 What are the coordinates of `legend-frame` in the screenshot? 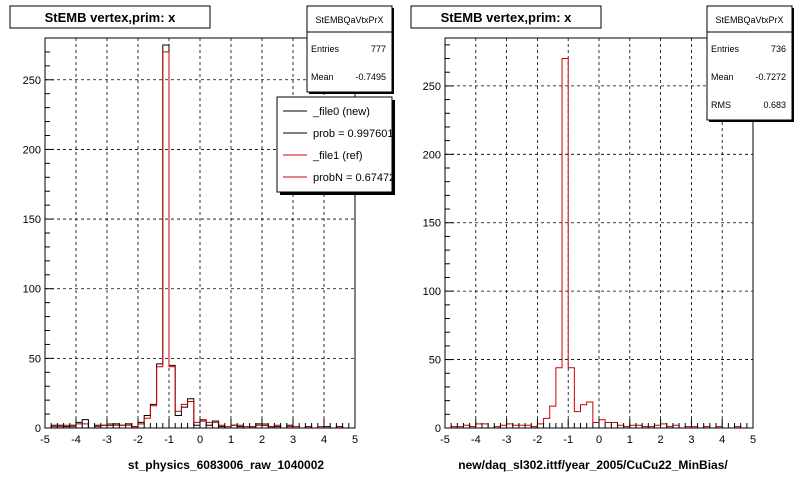 It's located at (334, 144).